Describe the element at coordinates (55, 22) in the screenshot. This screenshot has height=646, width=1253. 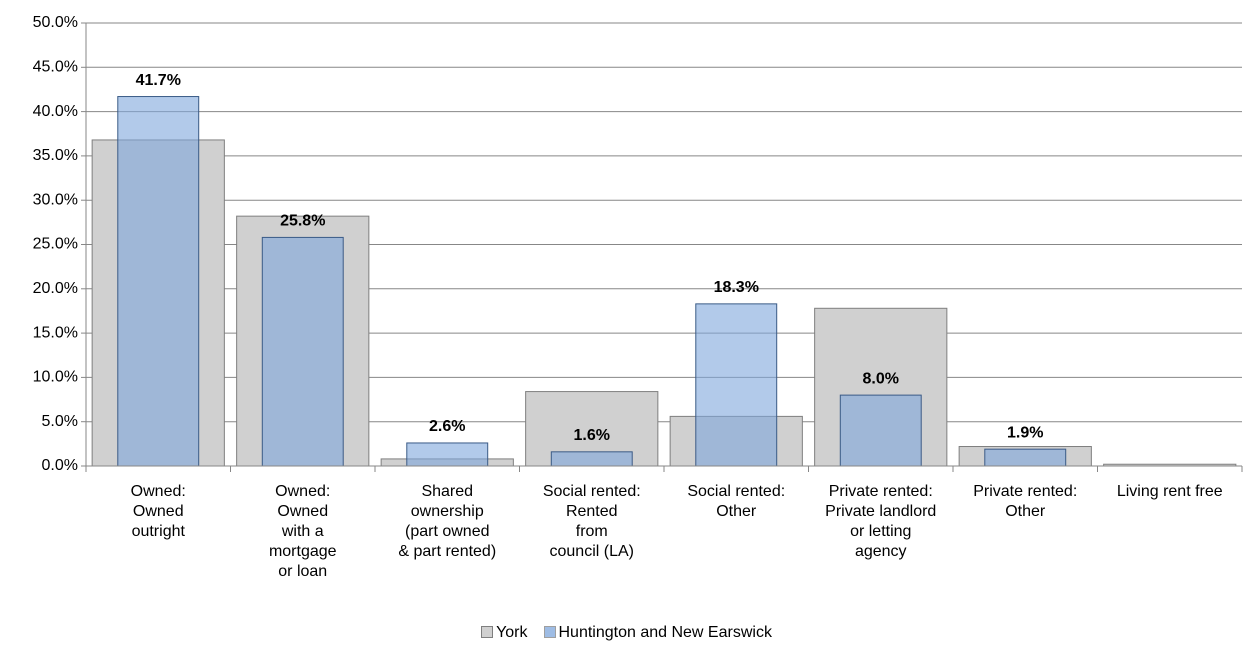
I see `y-tick-label: 50.0%` at that location.